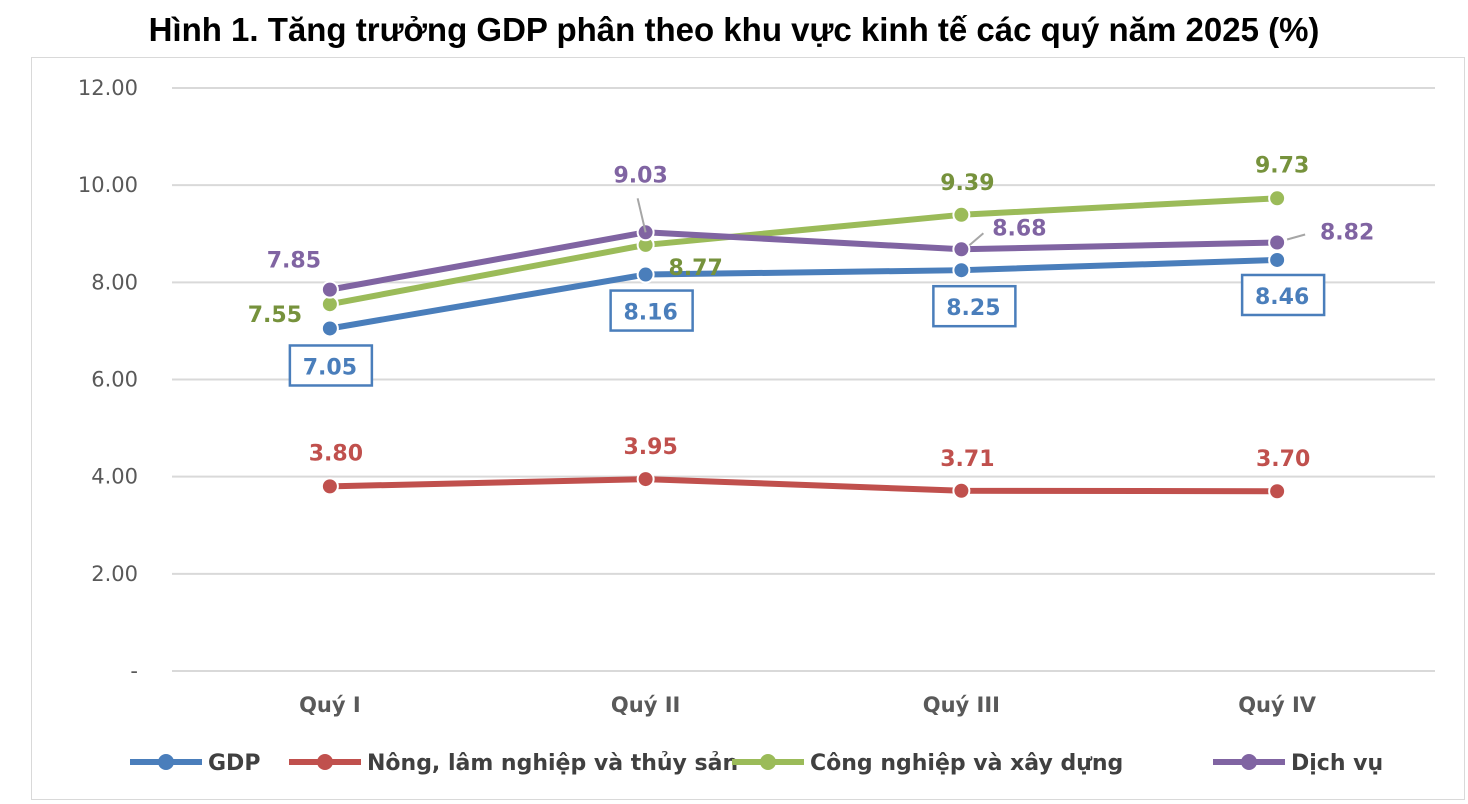  What do you see at coordinates (108, 88) in the screenshot?
I see `y-tick-label: 12.00` at bounding box center [108, 88].